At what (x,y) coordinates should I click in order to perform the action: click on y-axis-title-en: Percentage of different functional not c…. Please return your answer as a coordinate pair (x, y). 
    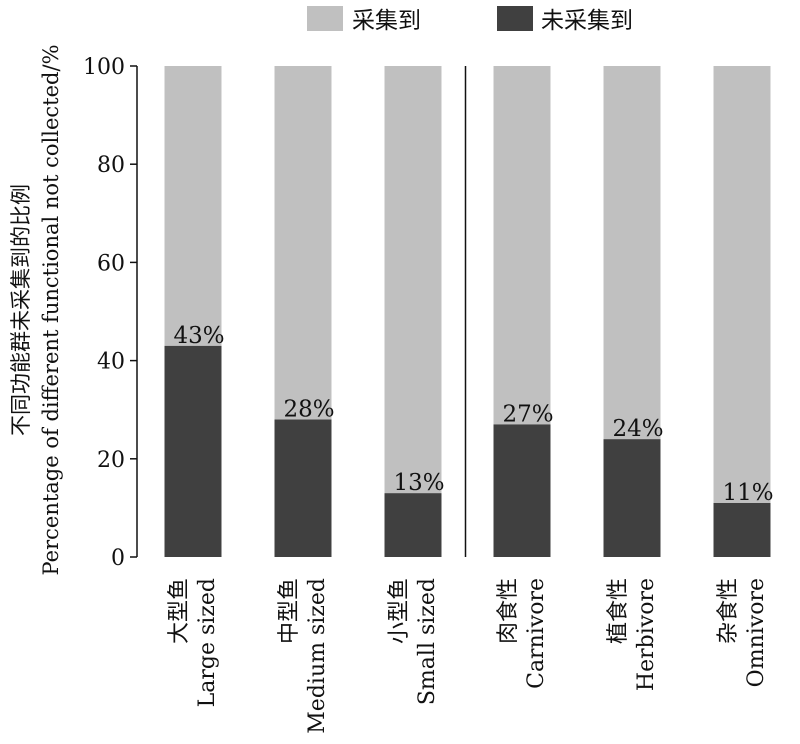
    Looking at the image, I should click on (51, 309).